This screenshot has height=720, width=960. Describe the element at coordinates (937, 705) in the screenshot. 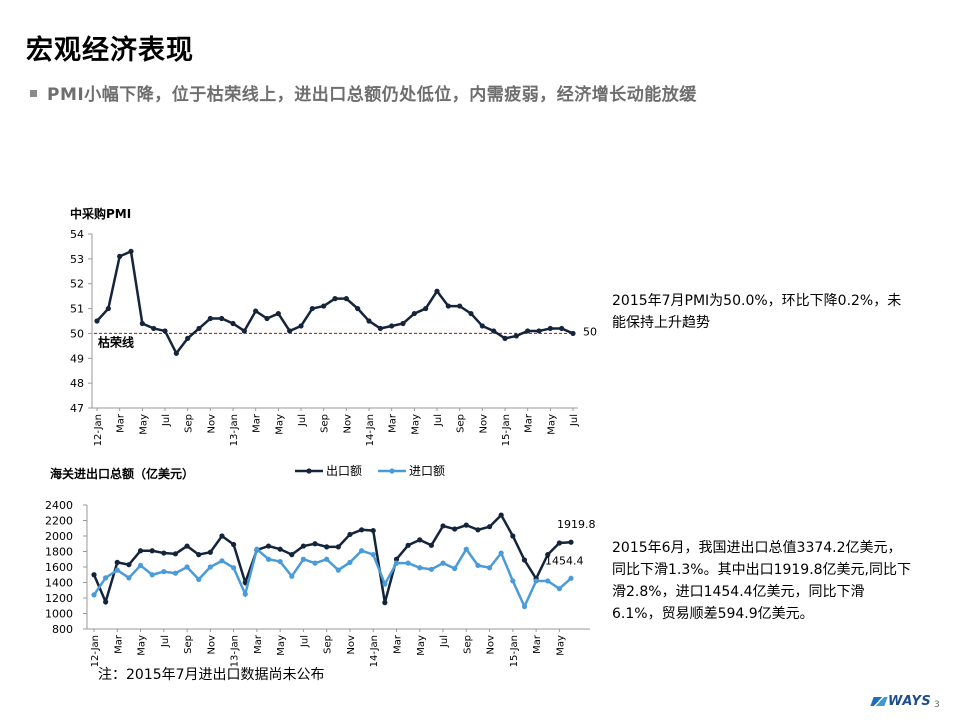

I see `page-number: 3` at that location.